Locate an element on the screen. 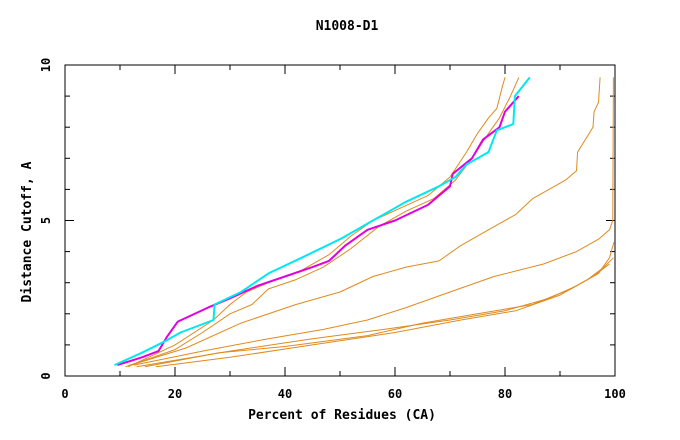 The width and height of the screenshot is (680, 440). y-axis-label: Distance Cutoff, A is located at coordinates (27, 231).